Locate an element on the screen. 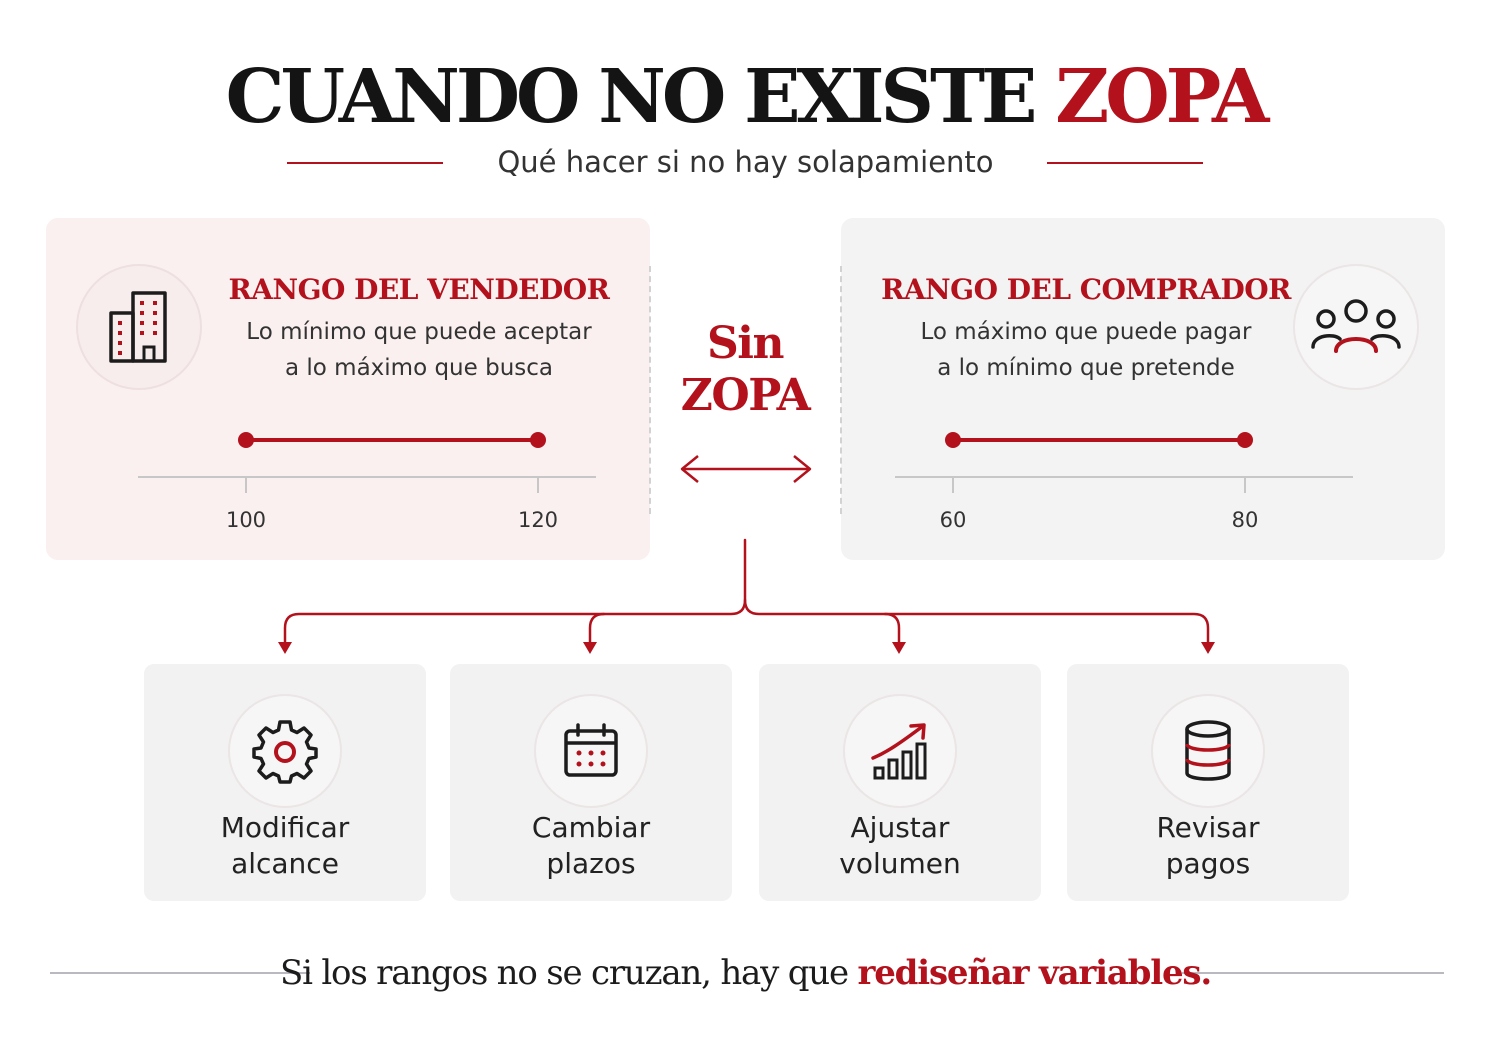 The height and width of the screenshot is (1055, 1491). divider-right is located at coordinates (841, 390).